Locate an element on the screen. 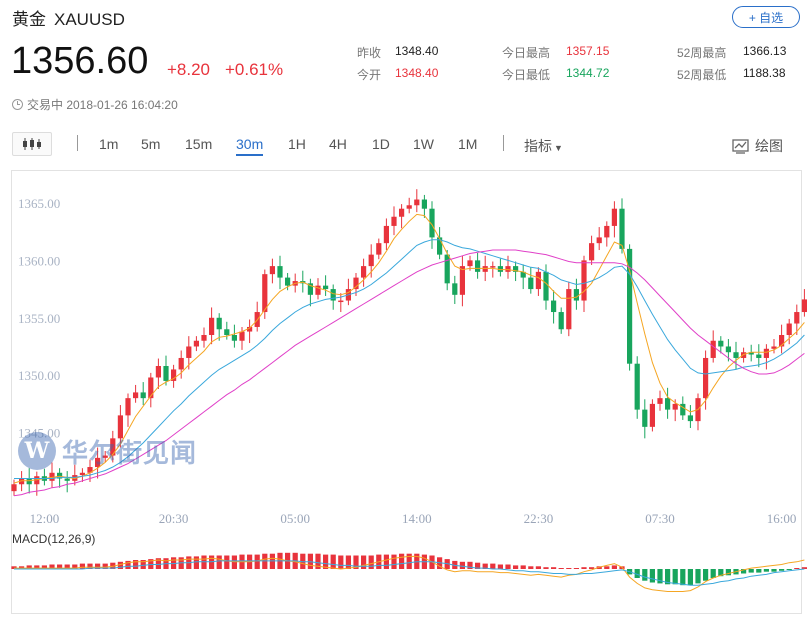  chart-type-button is located at coordinates (32, 144).